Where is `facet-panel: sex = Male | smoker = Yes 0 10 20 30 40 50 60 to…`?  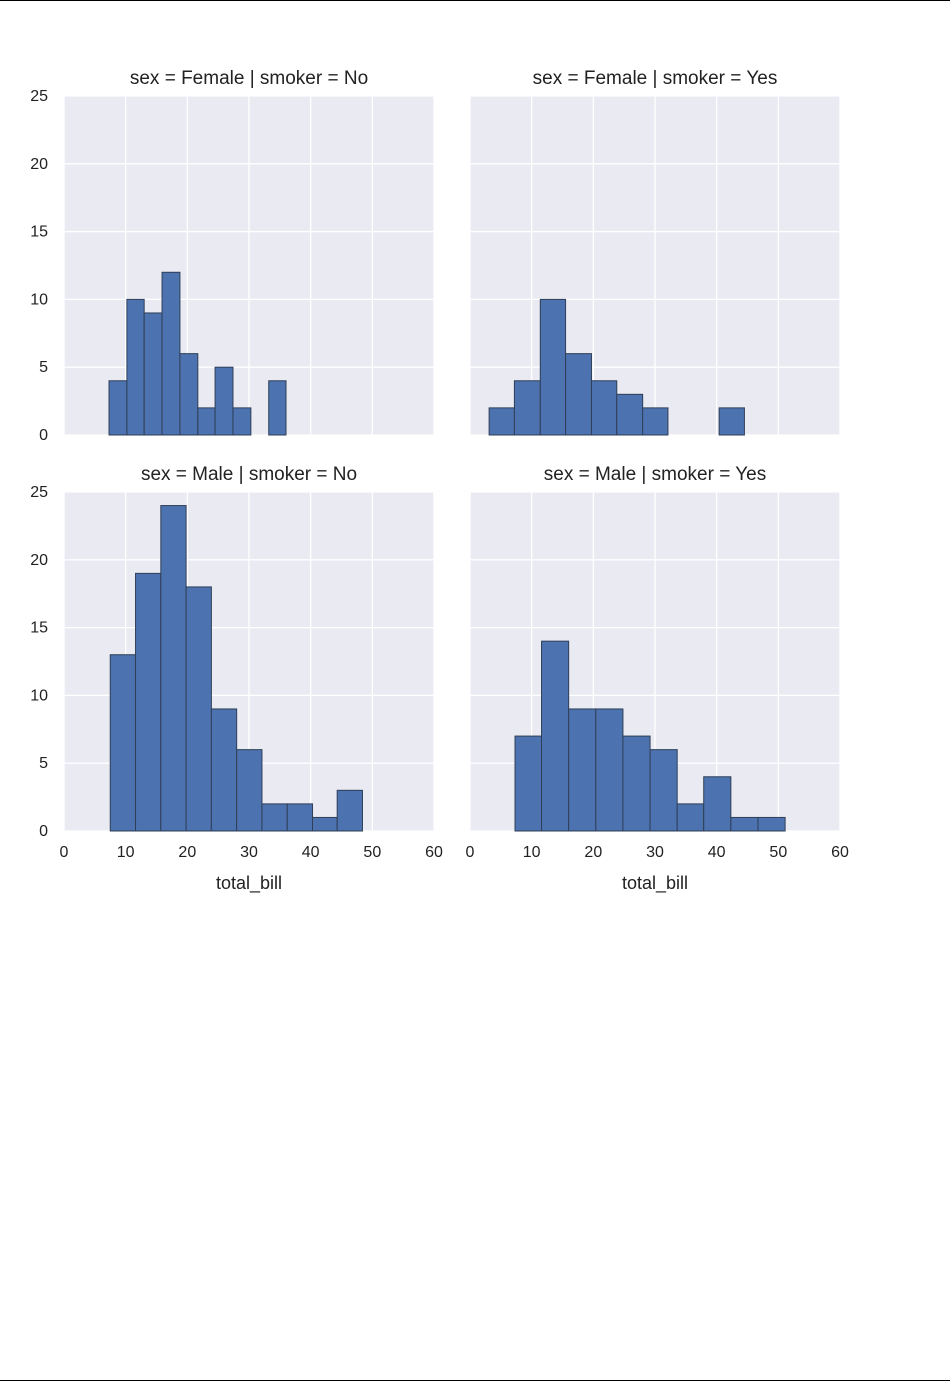
facet-panel: sex = Male | smoker = Yes 0 10 20 30 40 50 60 to… is located at coordinates (657, 679).